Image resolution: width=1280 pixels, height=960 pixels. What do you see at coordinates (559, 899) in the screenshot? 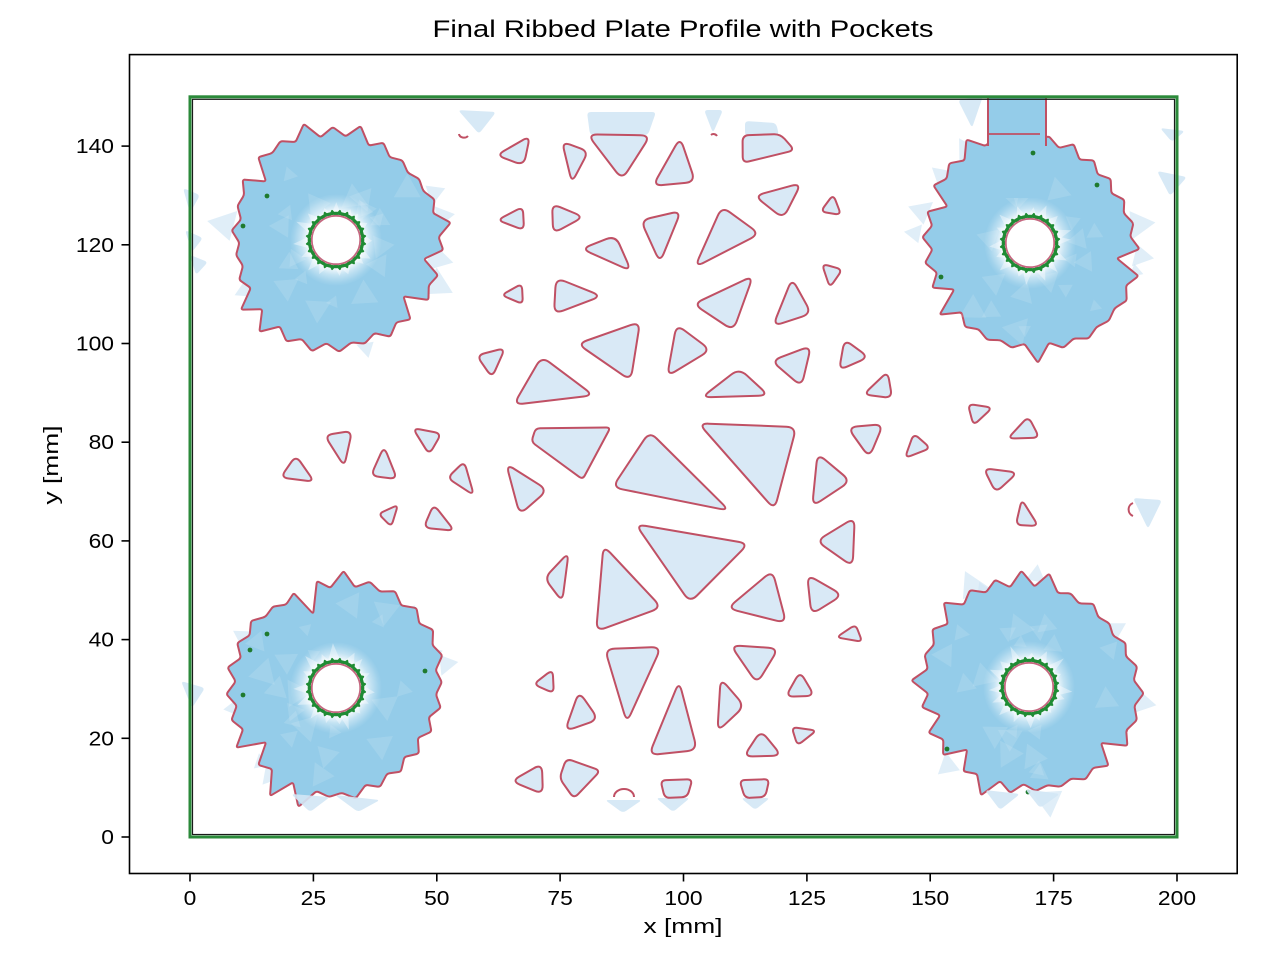
I see `svg-text: 75` at bounding box center [559, 899].